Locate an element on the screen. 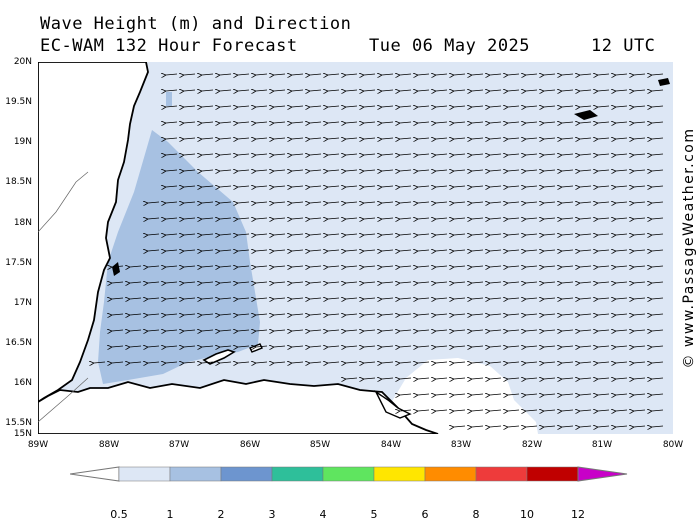  lat-label-18n: 18N is located at coordinates (22, 223).